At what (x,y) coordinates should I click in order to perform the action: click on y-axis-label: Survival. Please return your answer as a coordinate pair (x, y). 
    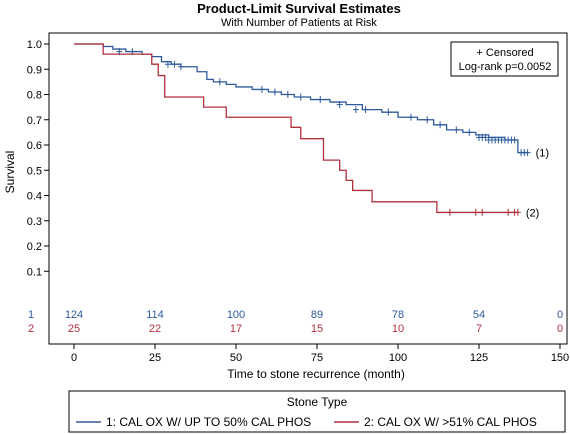
    Looking at the image, I should click on (10, 172).